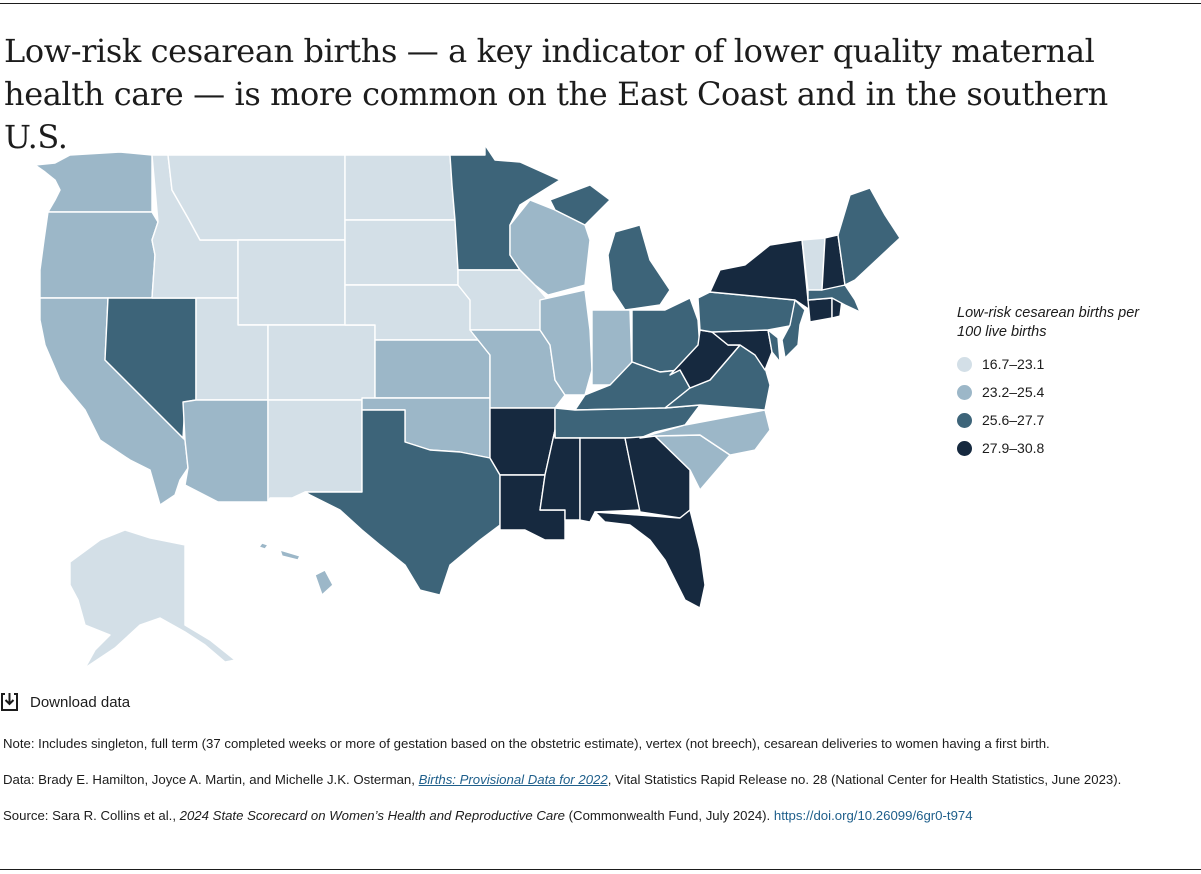 Image resolution: width=1201 pixels, height=874 pixels. What do you see at coordinates (505, 207) in the screenshot?
I see `state-mn` at bounding box center [505, 207].